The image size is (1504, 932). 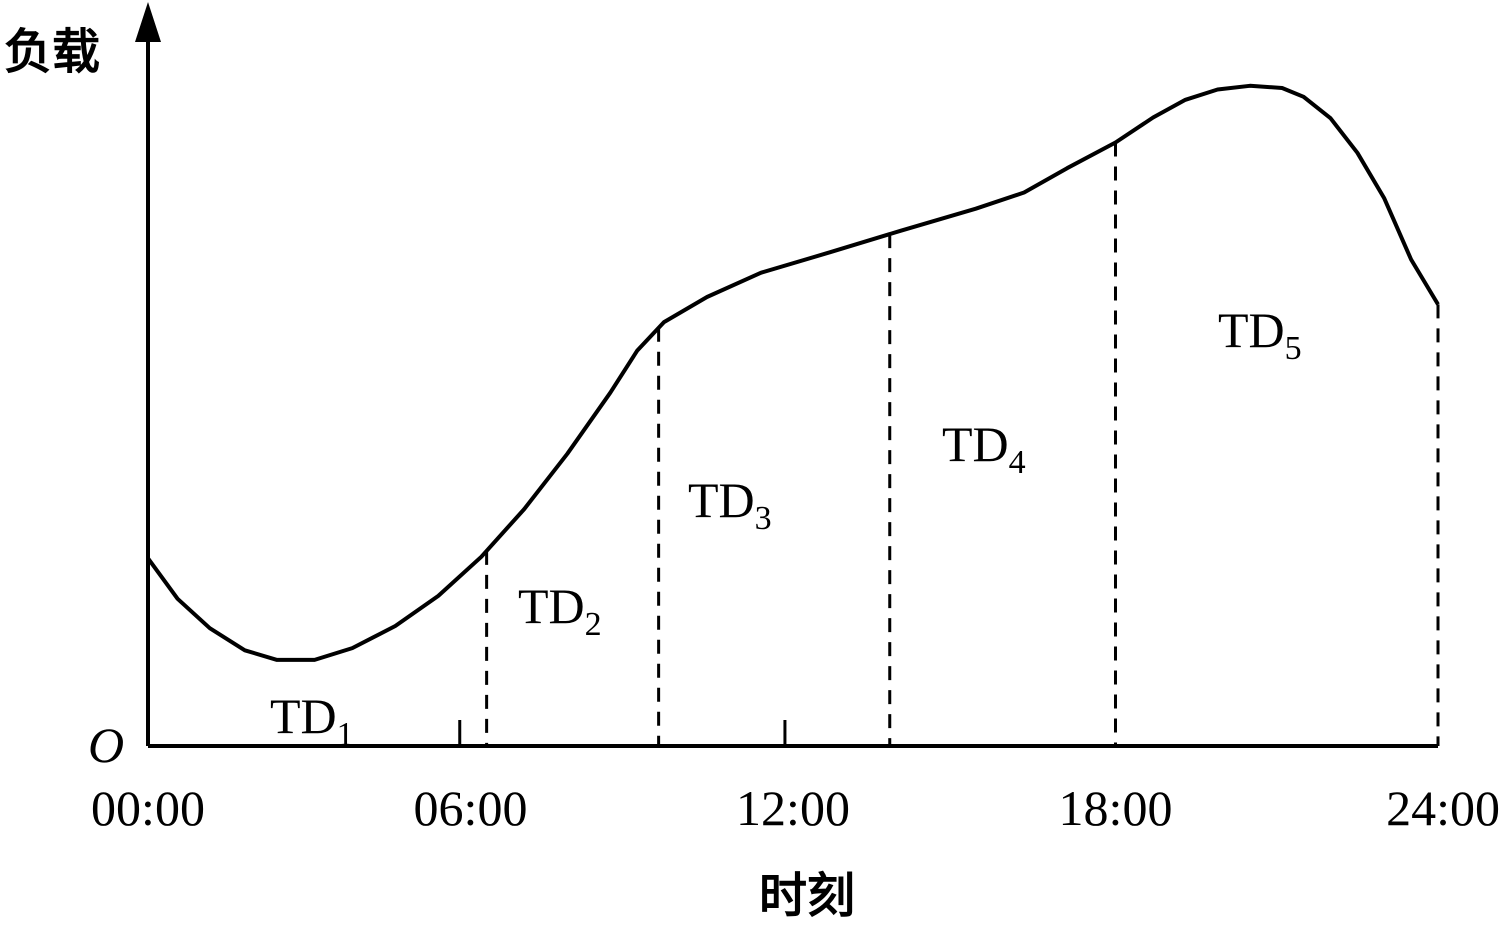 What do you see at coordinates (312, 720) in the screenshot?
I see `period-label-td1: TD1` at bounding box center [312, 720].